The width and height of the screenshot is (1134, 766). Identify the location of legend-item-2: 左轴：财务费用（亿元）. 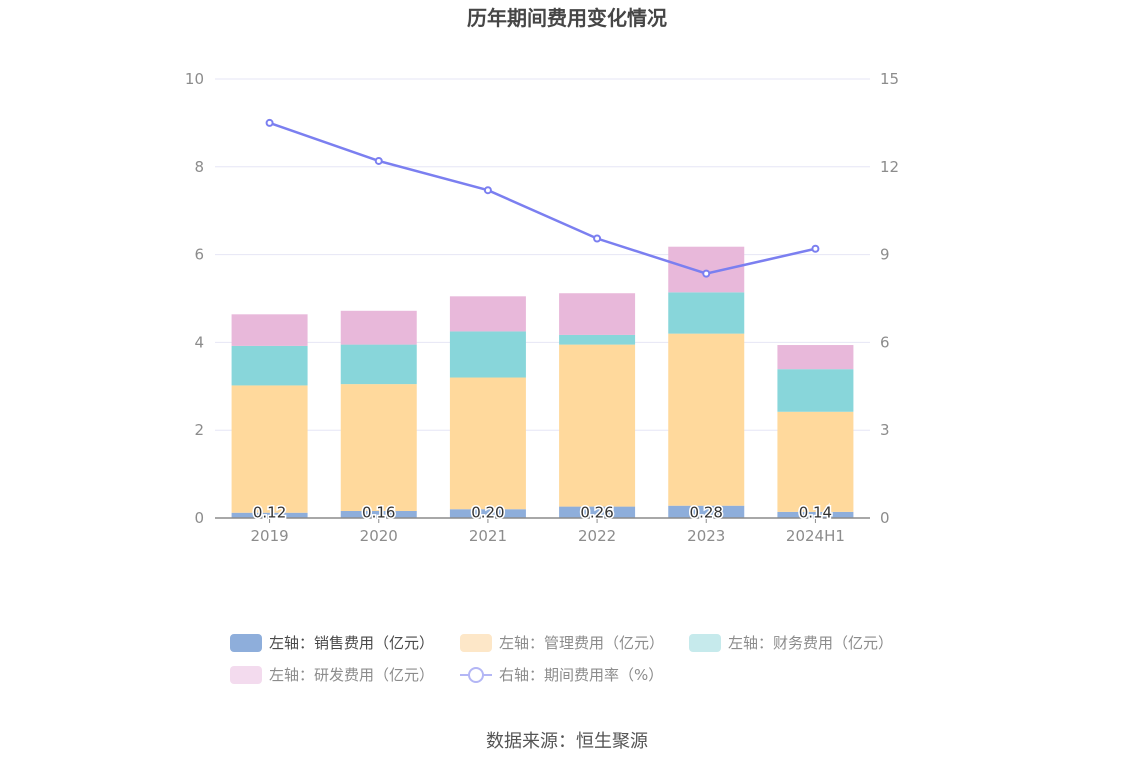
(791, 643).